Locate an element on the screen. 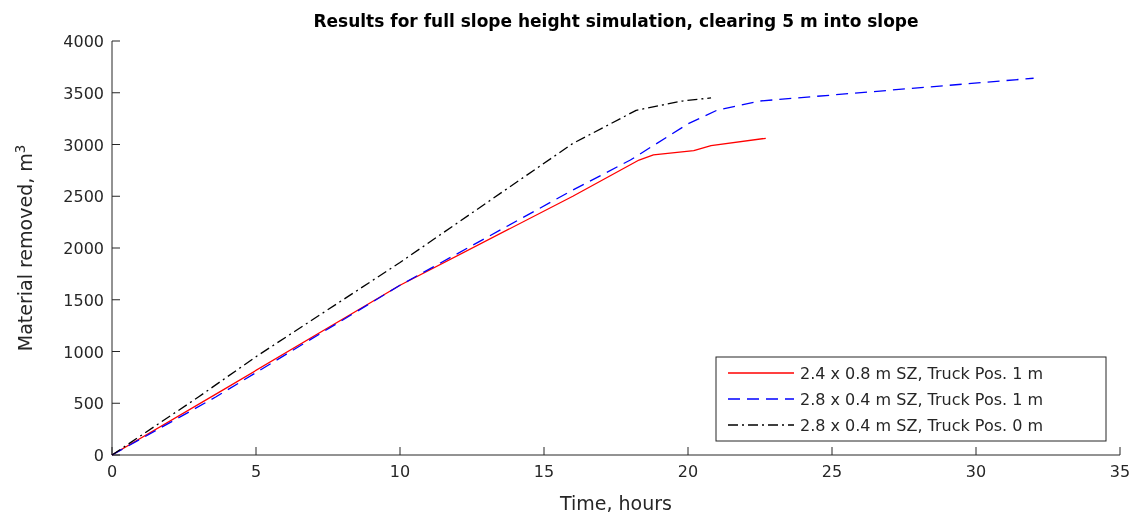 This screenshot has height=525, width=1136. x-tick-label: 20 is located at coordinates (688, 471).